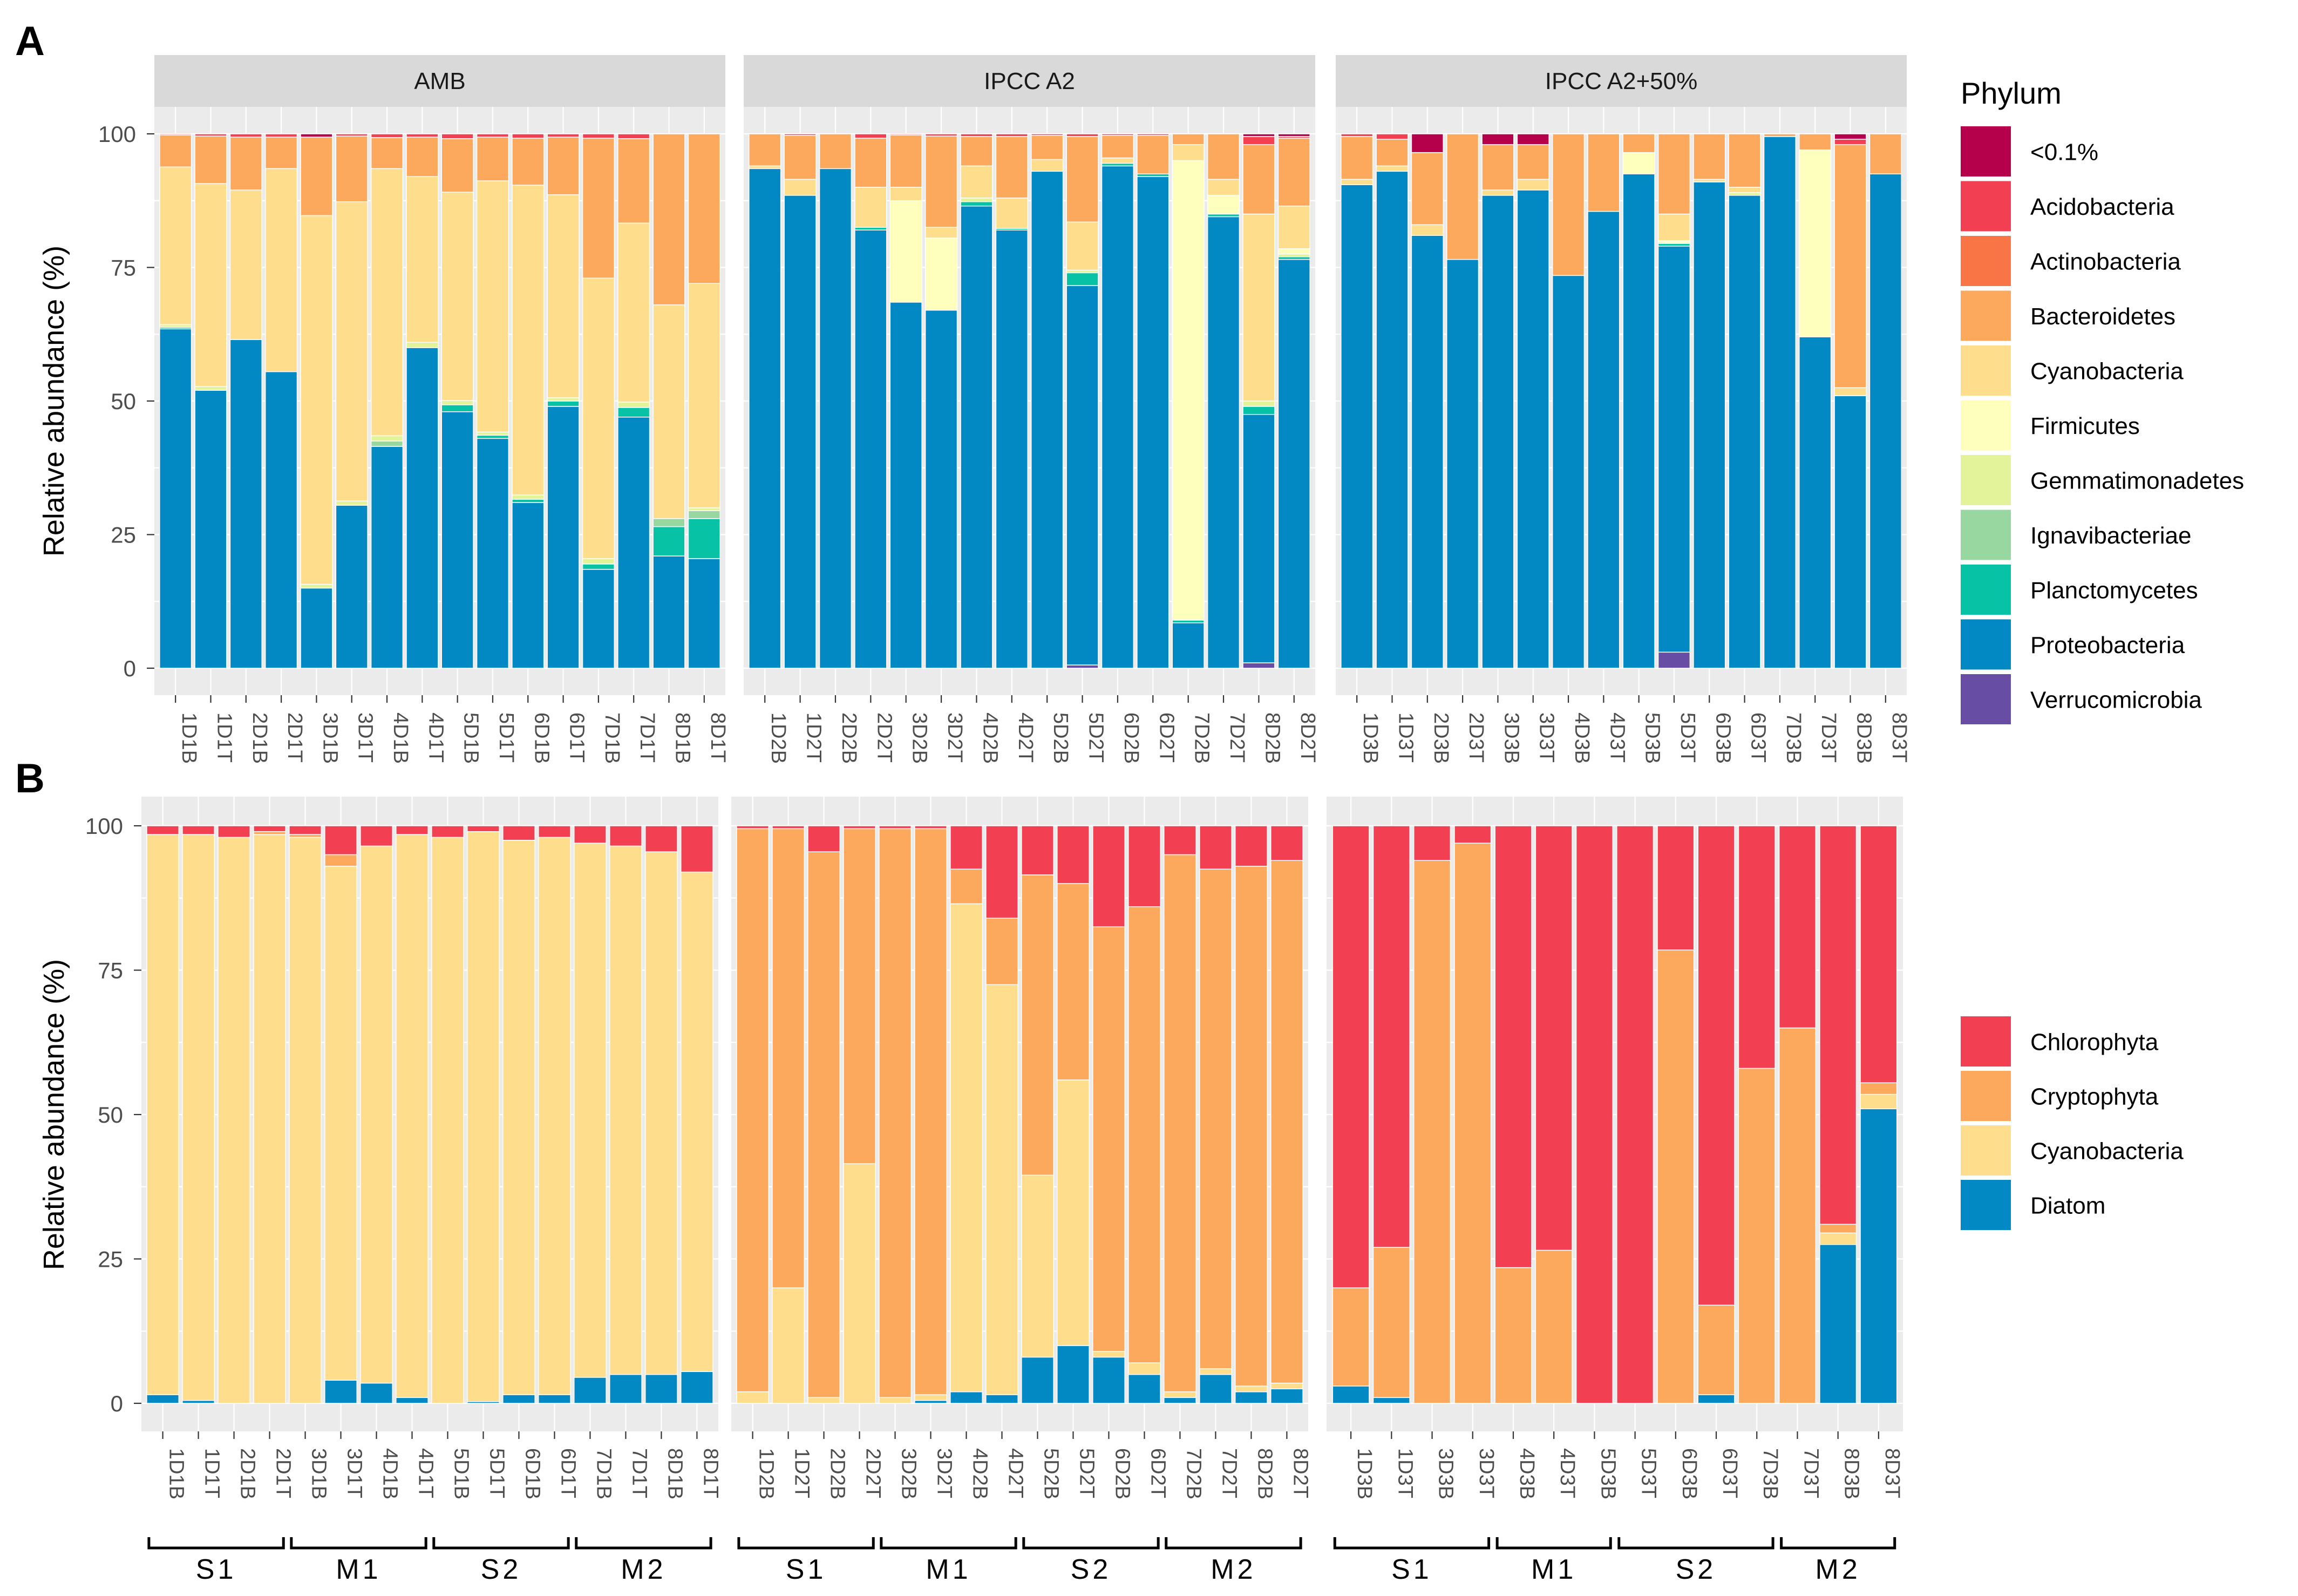  What do you see at coordinates (989, 738) in the screenshot?
I see `x-tick-label: 4D2B` at bounding box center [989, 738].